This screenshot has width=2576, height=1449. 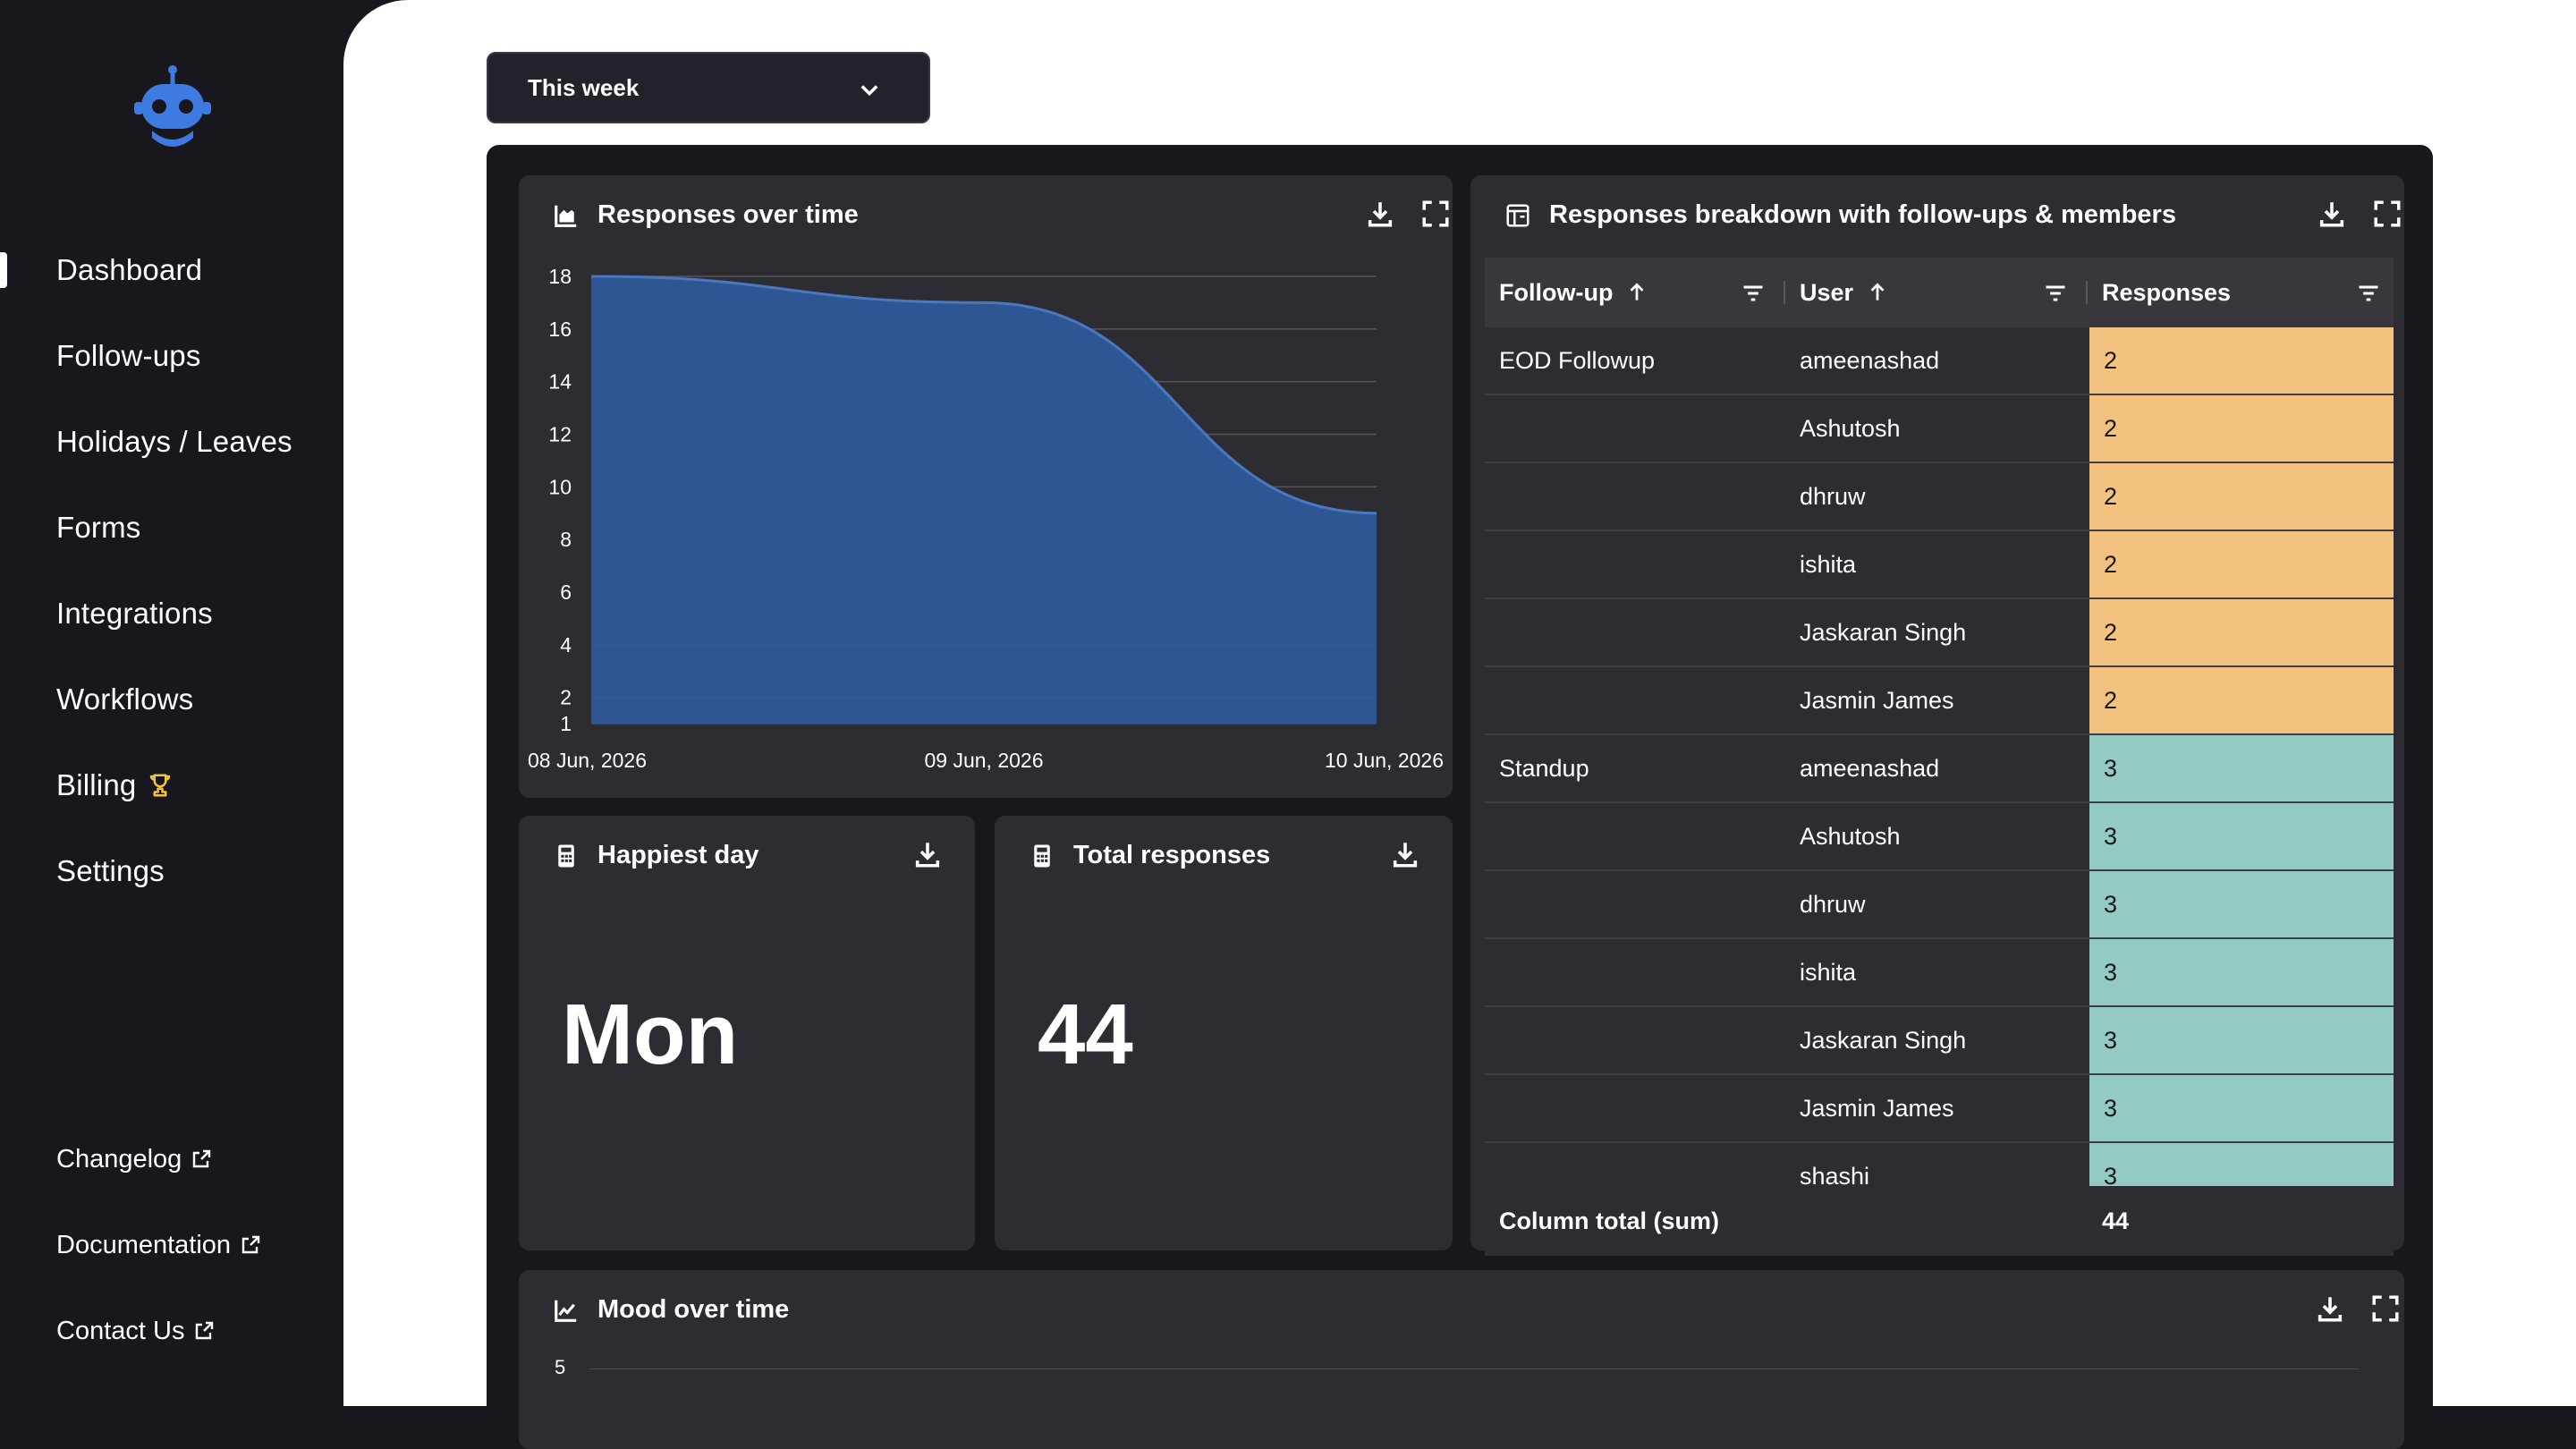 I want to click on sidebar-item-settings: Settings, so click(x=171, y=871).